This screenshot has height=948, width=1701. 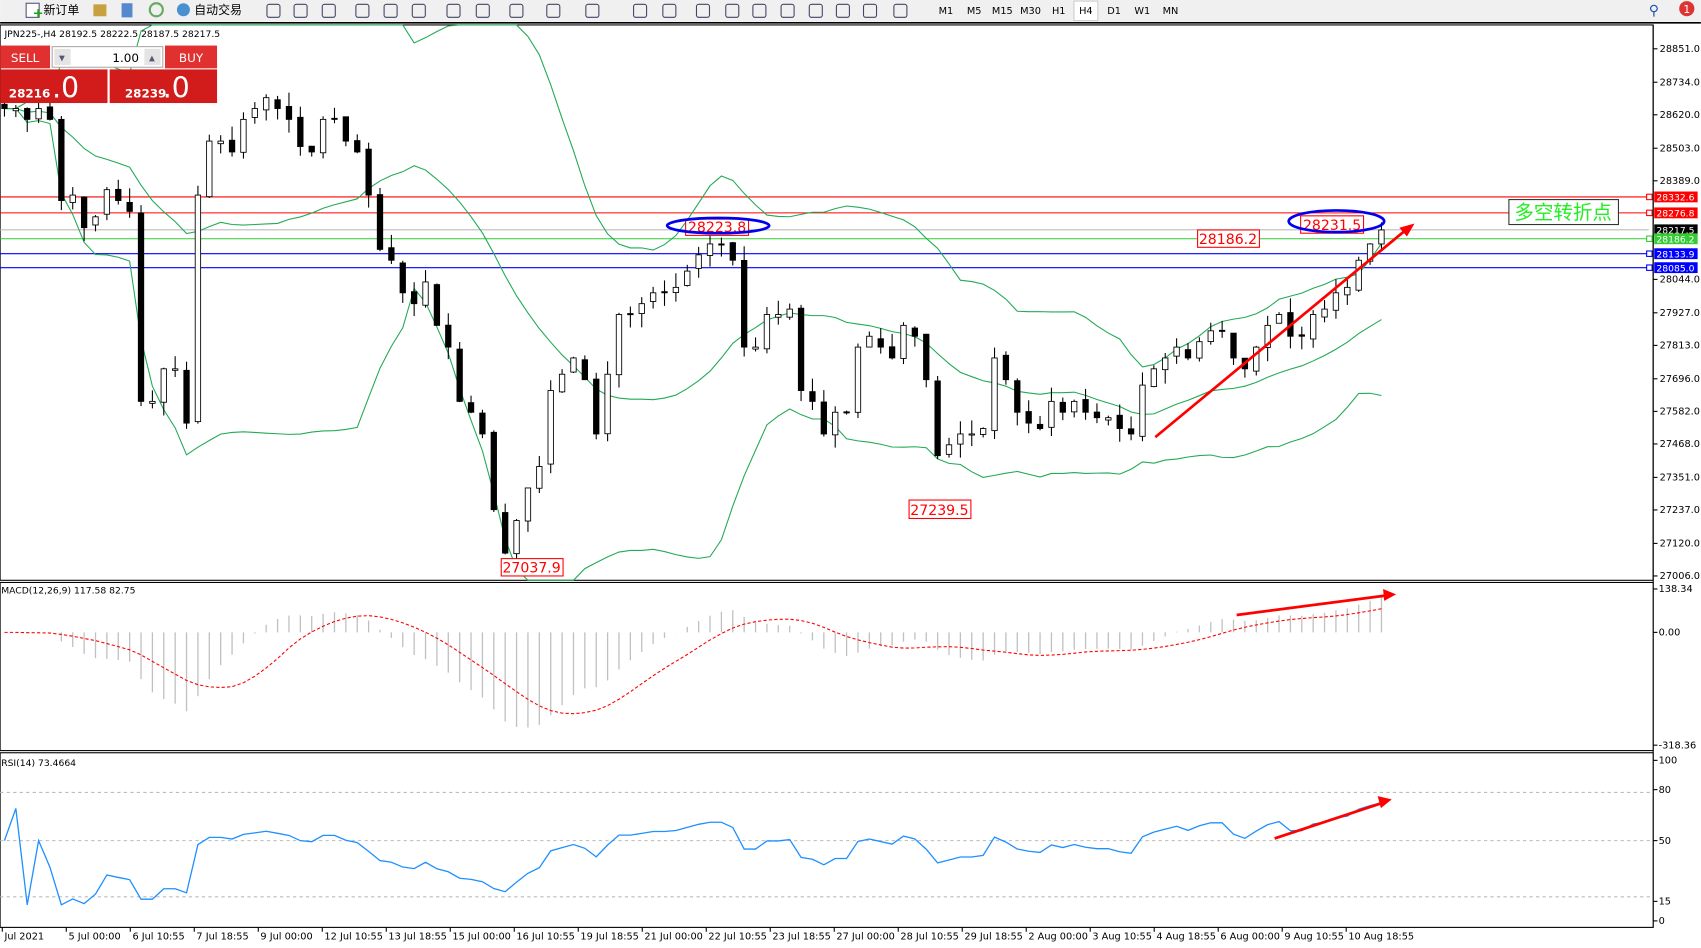 What do you see at coordinates (127, 10) in the screenshot?
I see `server-icon` at bounding box center [127, 10].